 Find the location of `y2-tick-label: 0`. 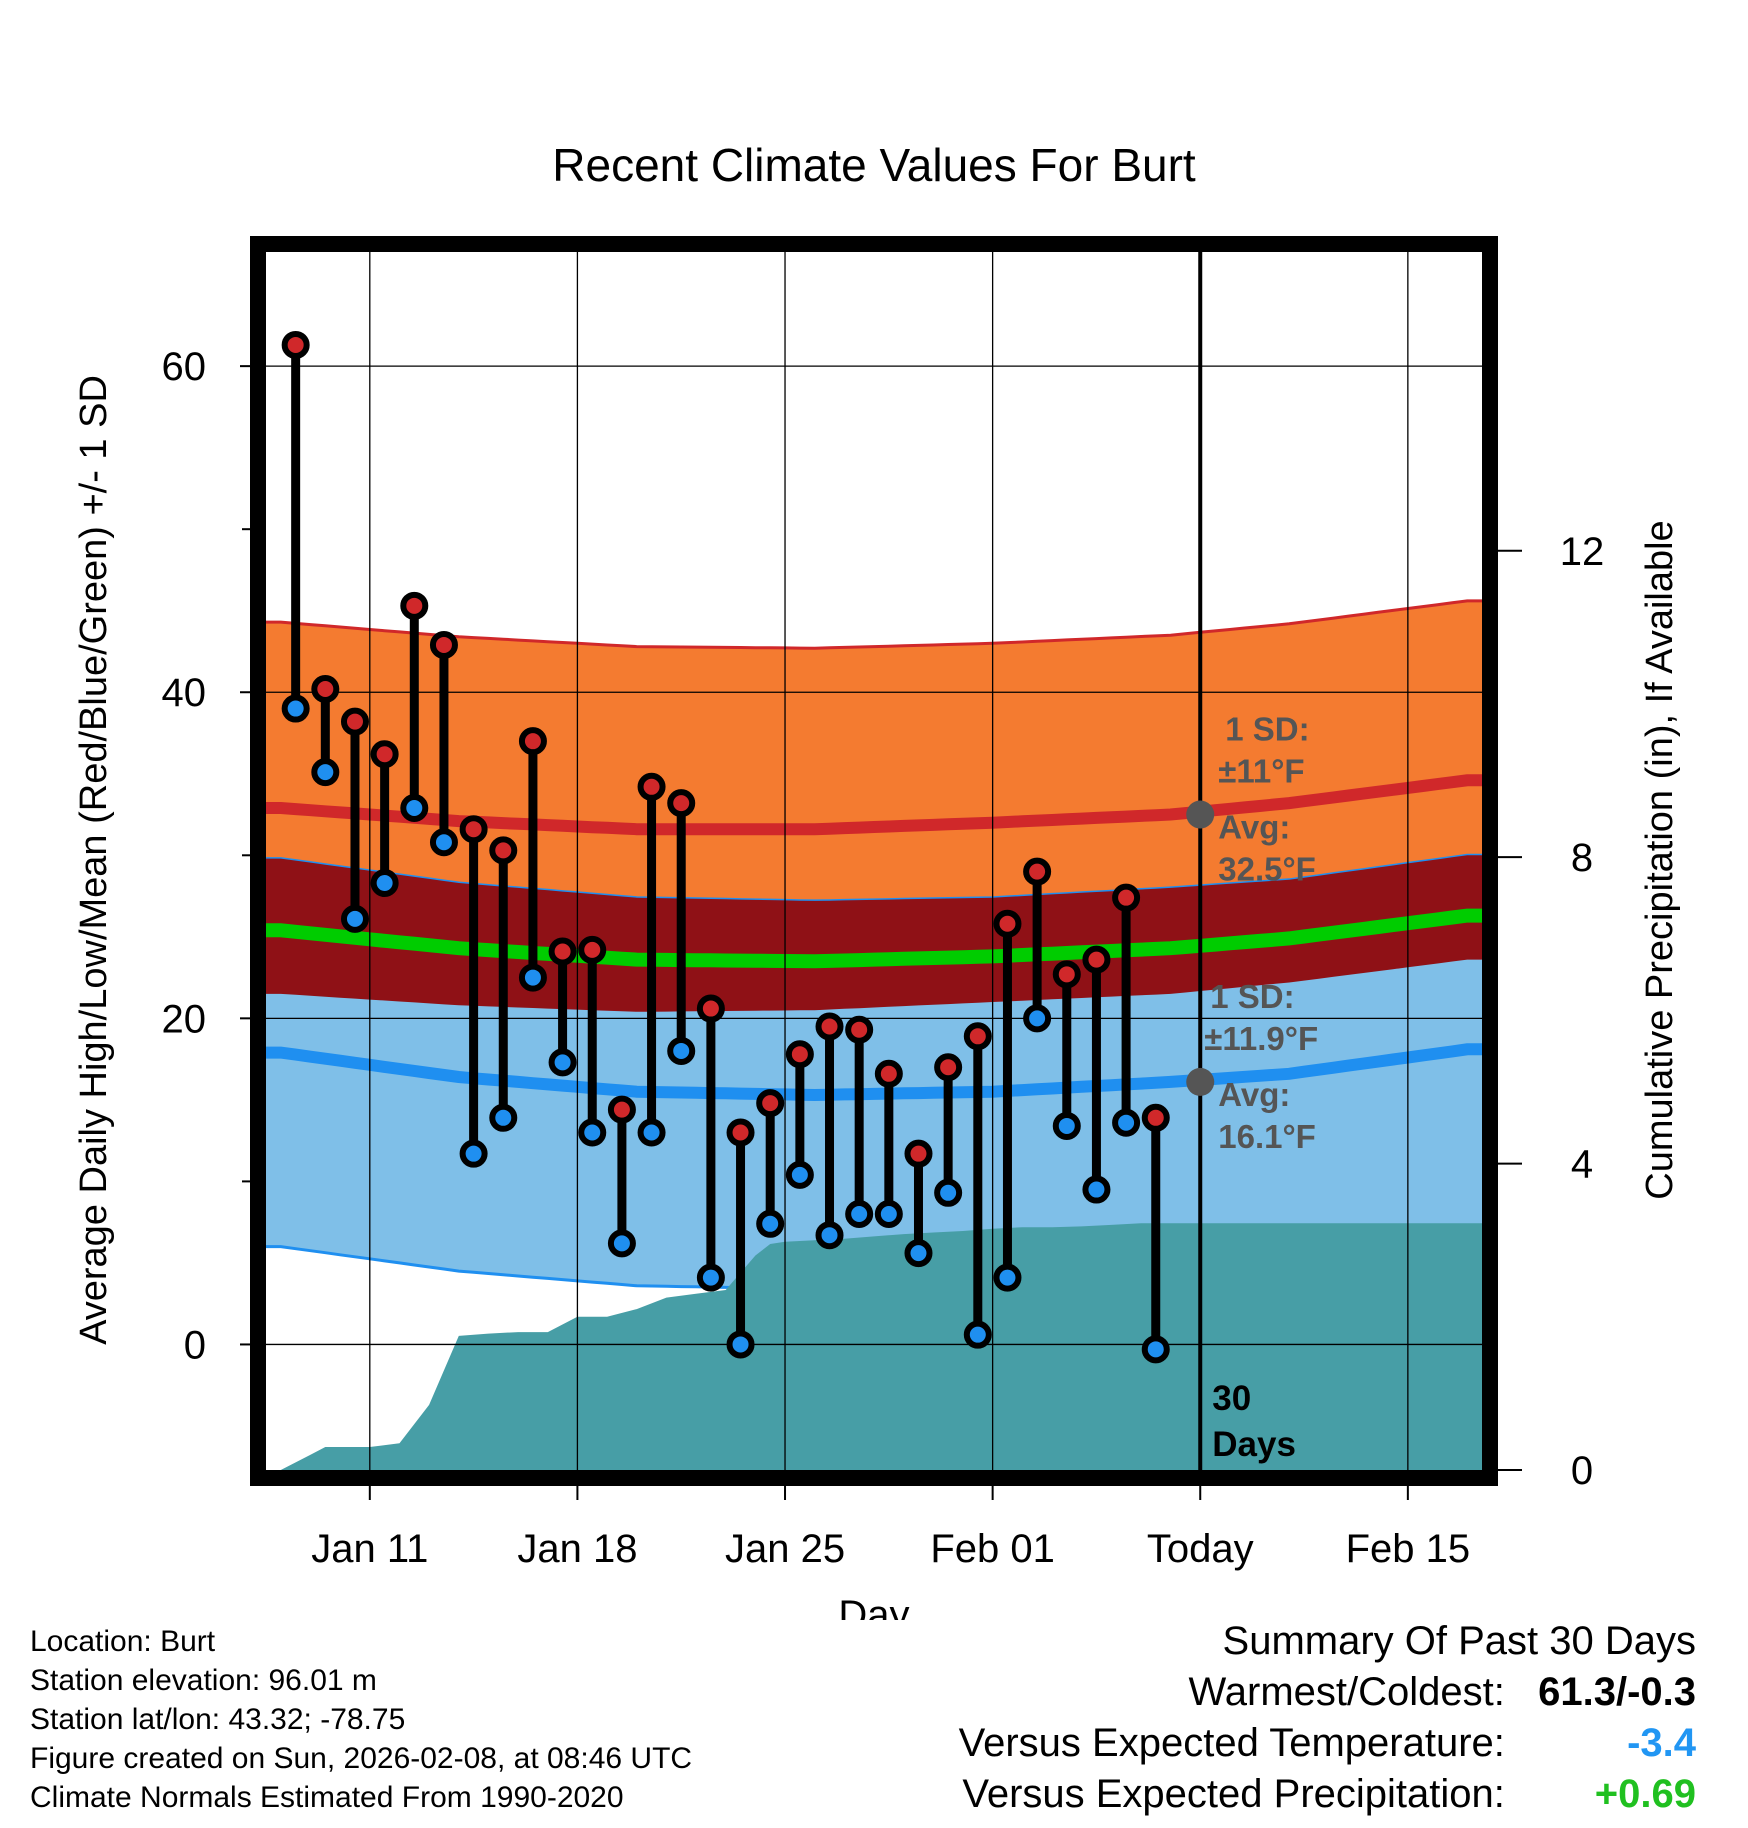

y2-tick-label: 0 is located at coordinates (1582, 1471).